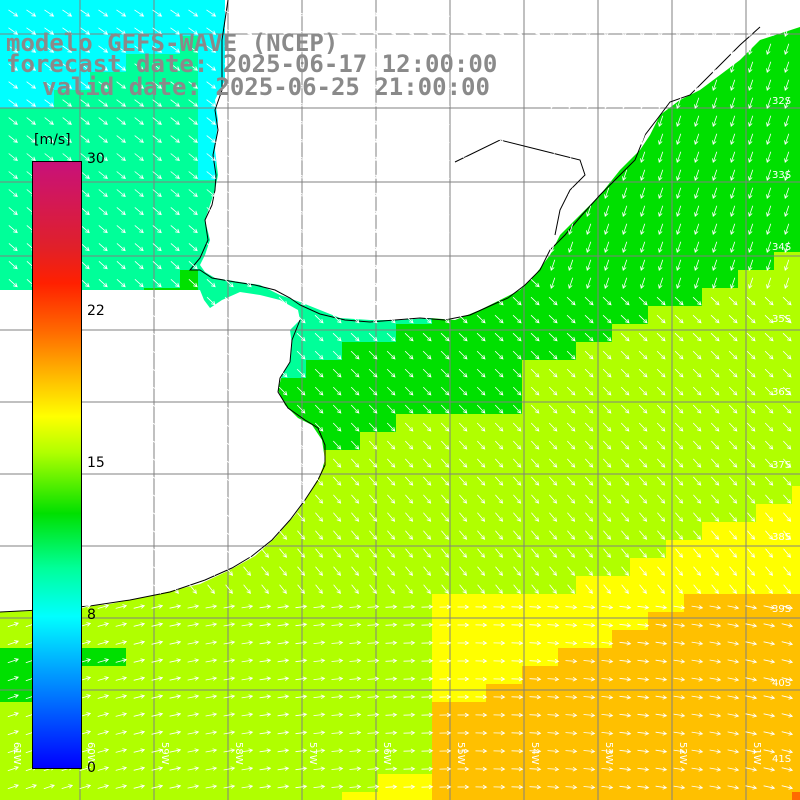  I want to click on lon-label: 60W, so click(90, 753).